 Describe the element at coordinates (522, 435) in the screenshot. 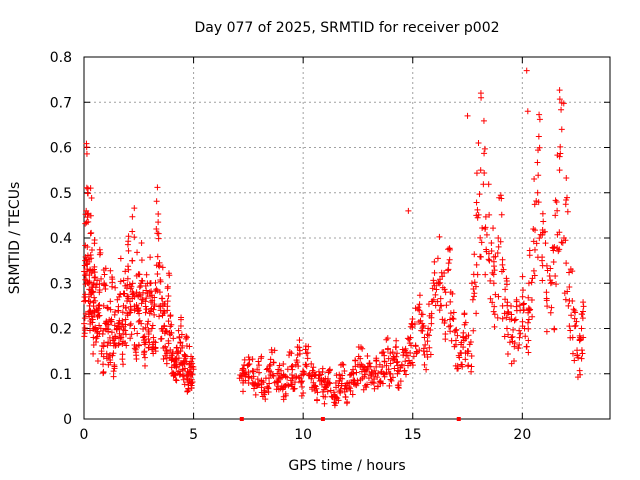

I see `x-tick-label: 20` at that location.